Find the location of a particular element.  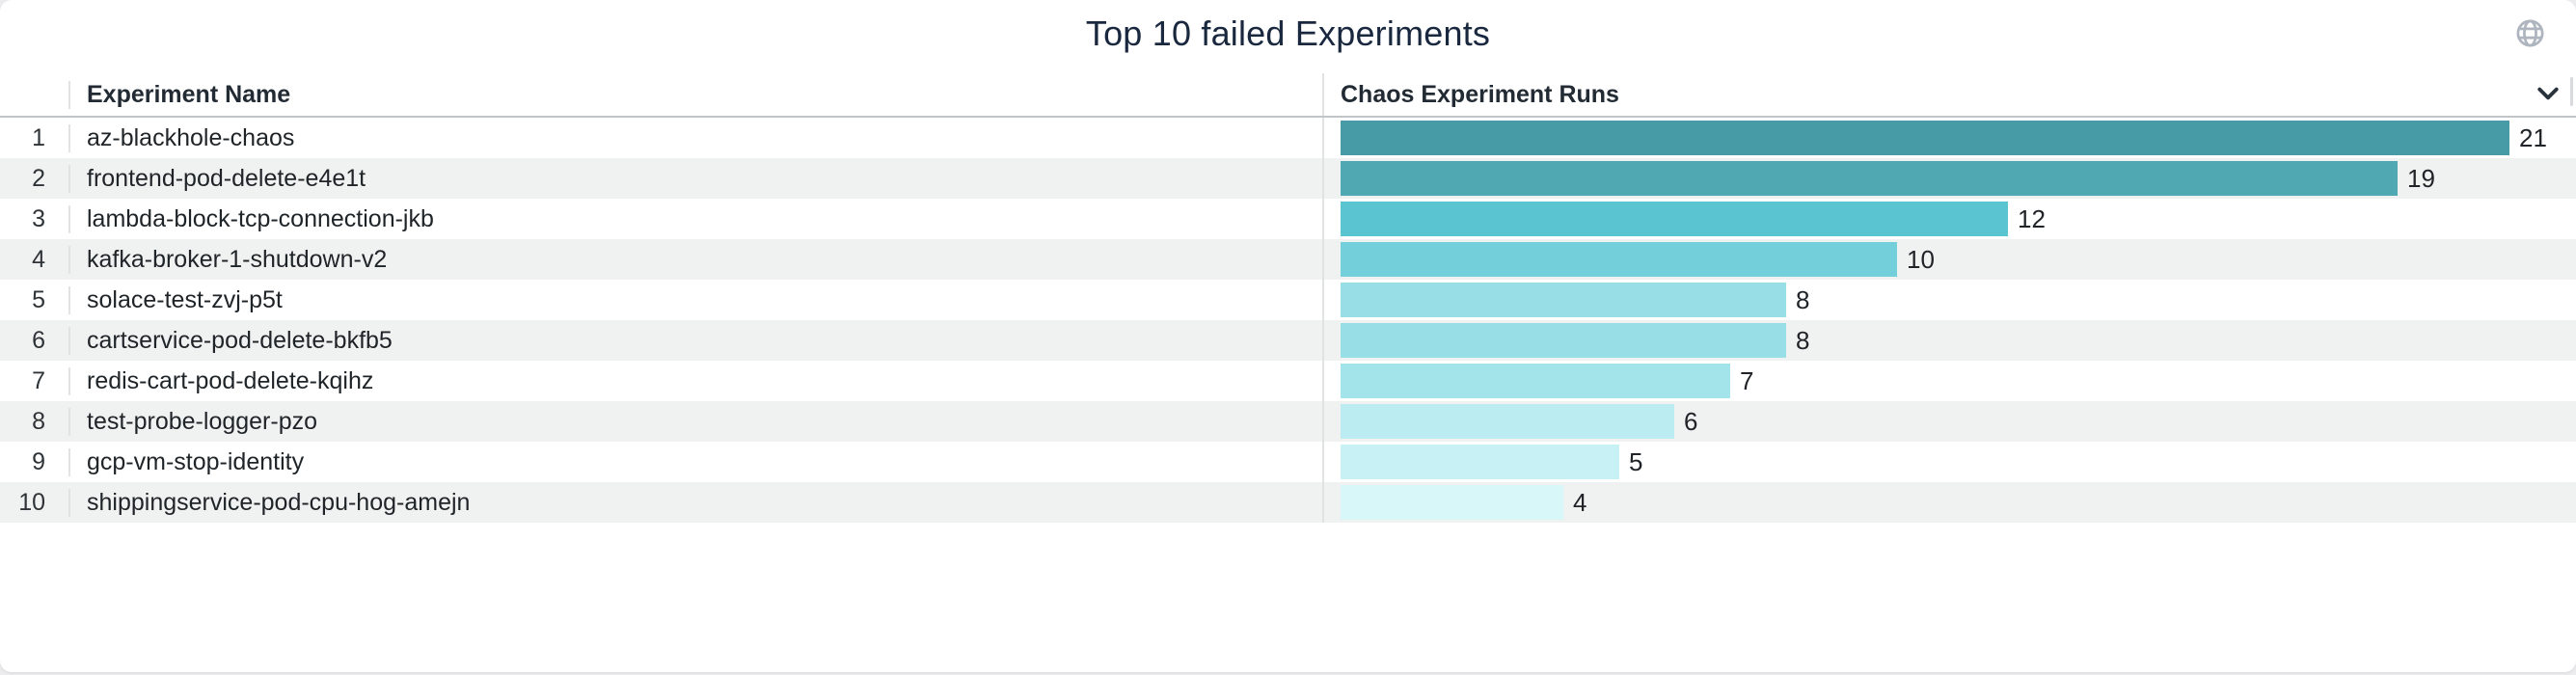

table-header-row: Experiment Name Chaos Experiment Runs is located at coordinates (1288, 95).